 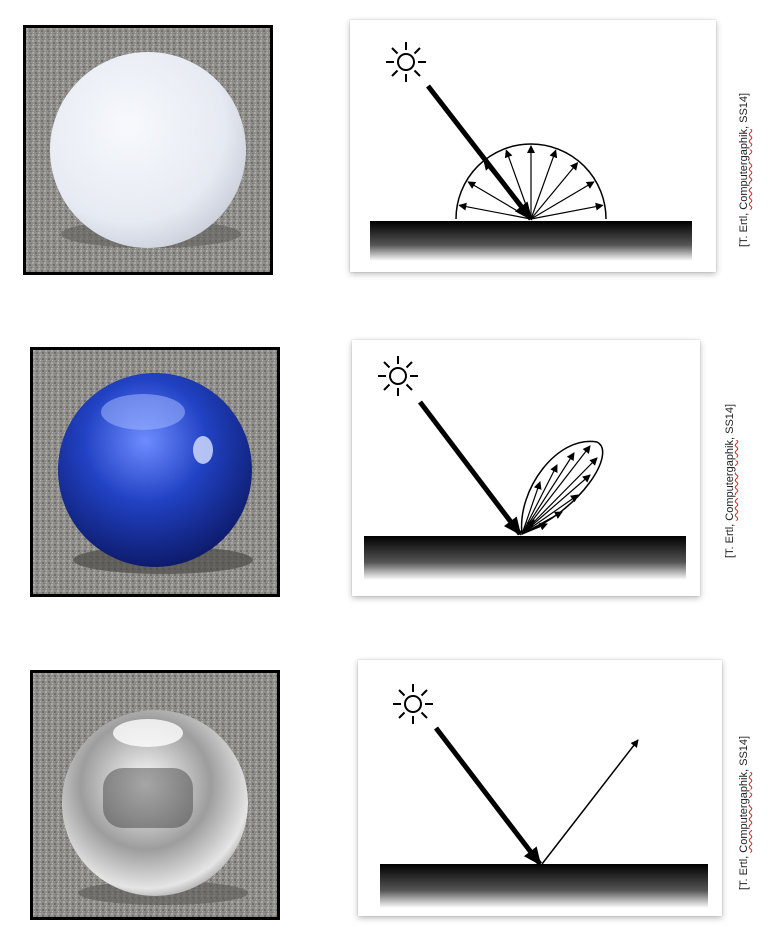 I want to click on mirror-reflection-diagram, so click(x=540, y=788).